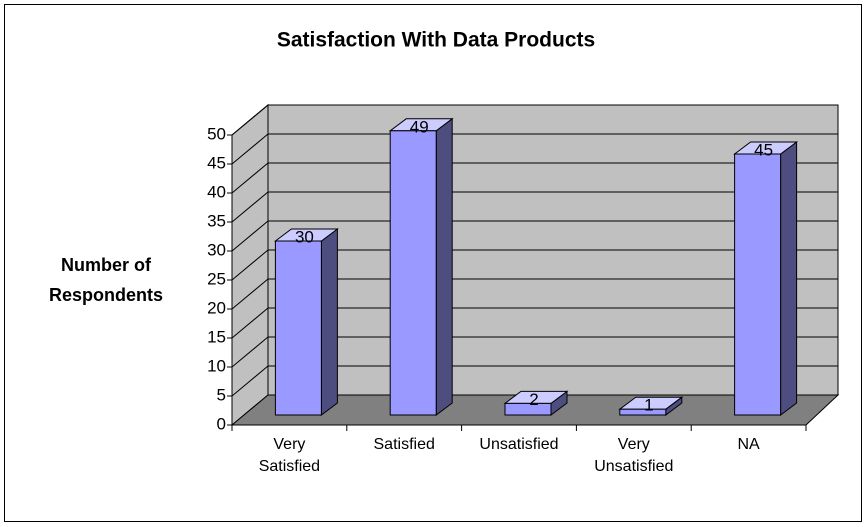  I want to click on y-tick-label: 20, so click(216, 307).